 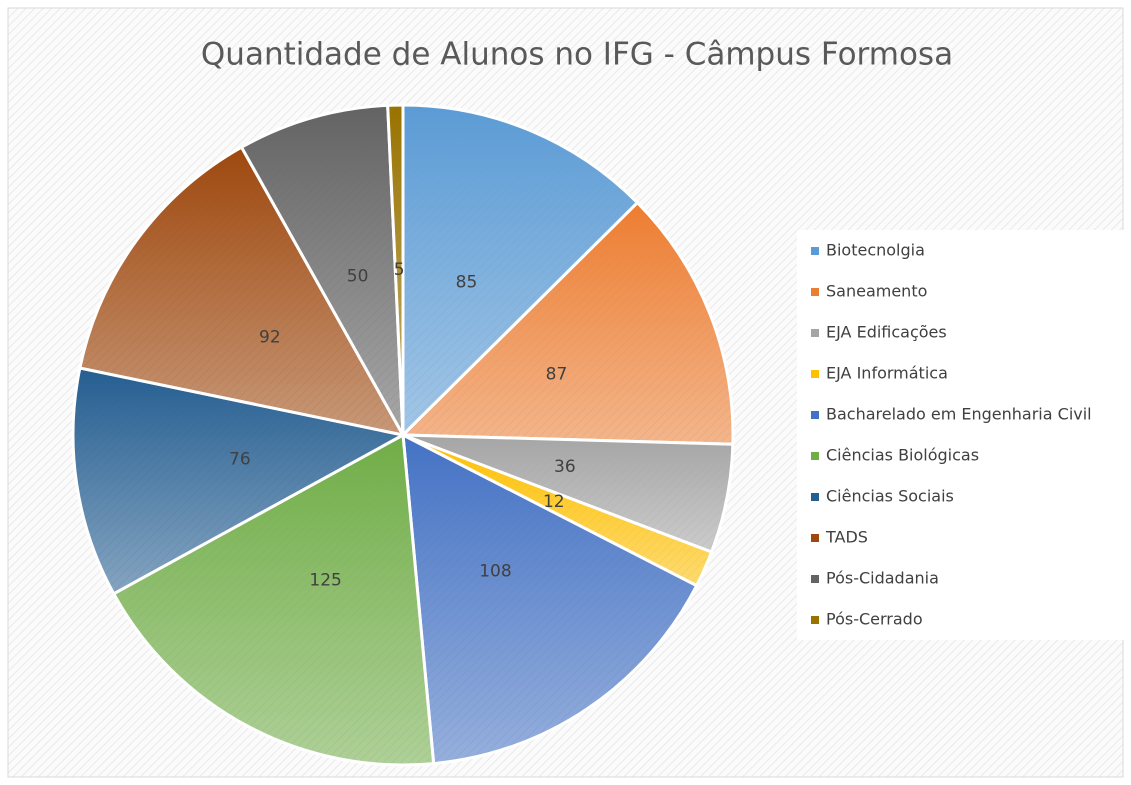 I want to click on data-label: 50, so click(x=358, y=276).